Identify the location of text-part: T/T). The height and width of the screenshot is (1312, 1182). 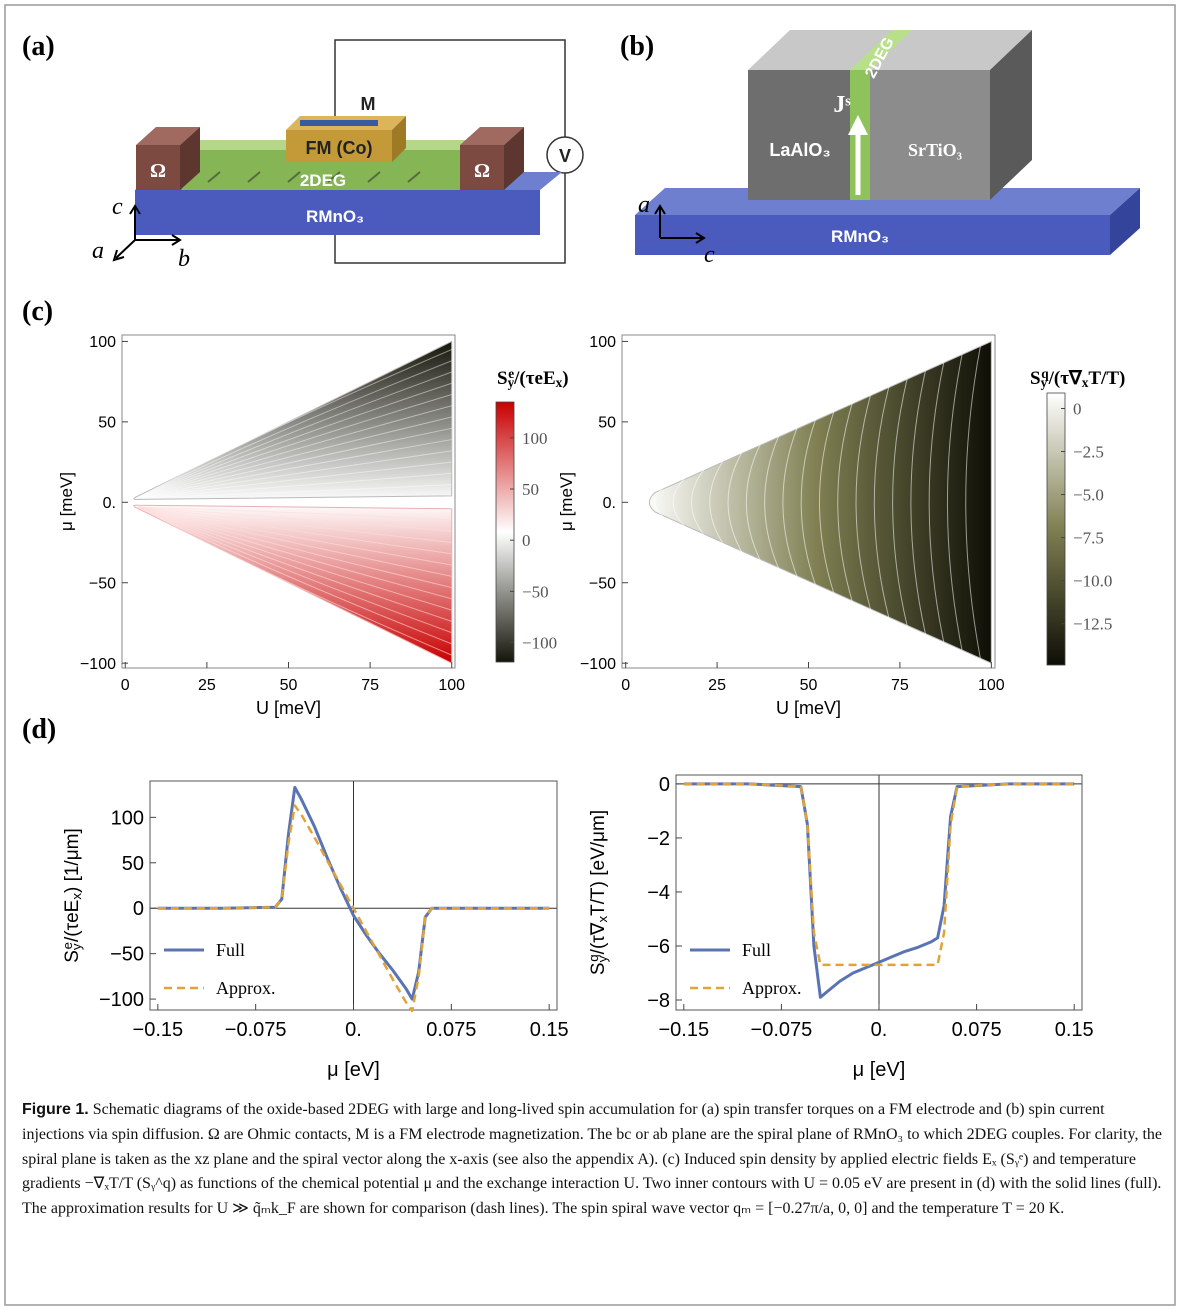
(1106, 378).